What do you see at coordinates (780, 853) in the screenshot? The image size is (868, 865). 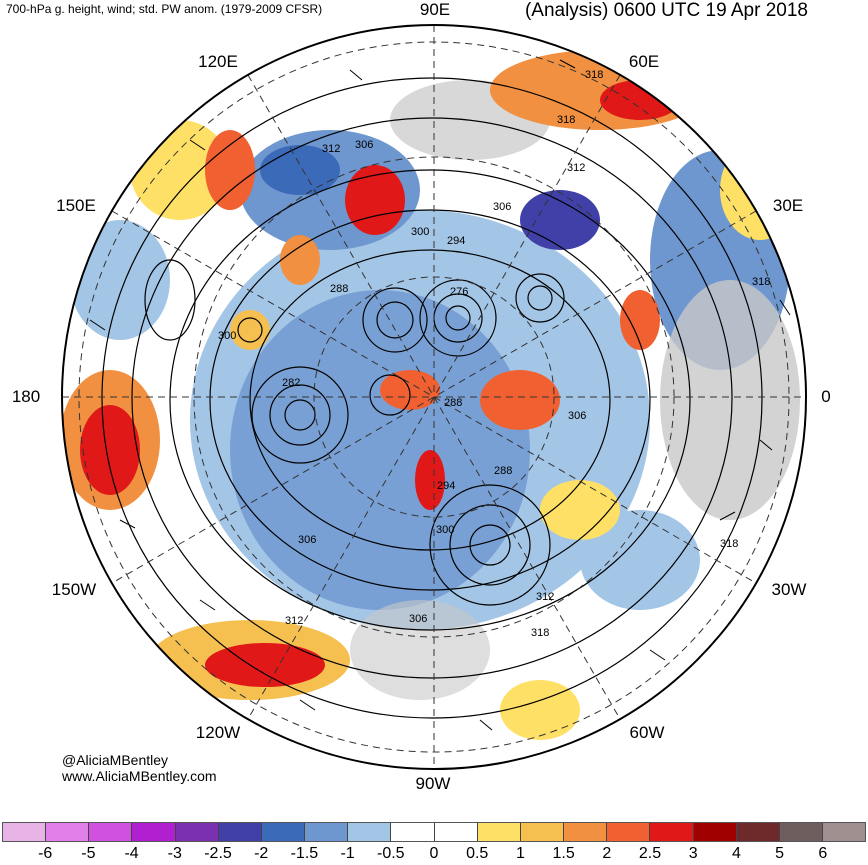 I see `colorbar-tick-label: 5` at bounding box center [780, 853].